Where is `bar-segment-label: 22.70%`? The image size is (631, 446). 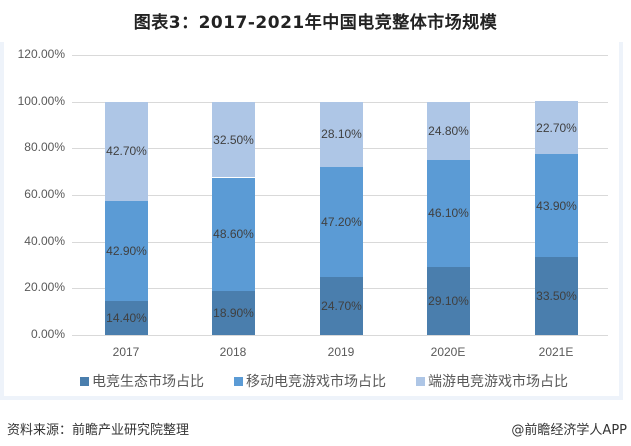
bar-segment-label: 22.70% is located at coordinates (556, 128).